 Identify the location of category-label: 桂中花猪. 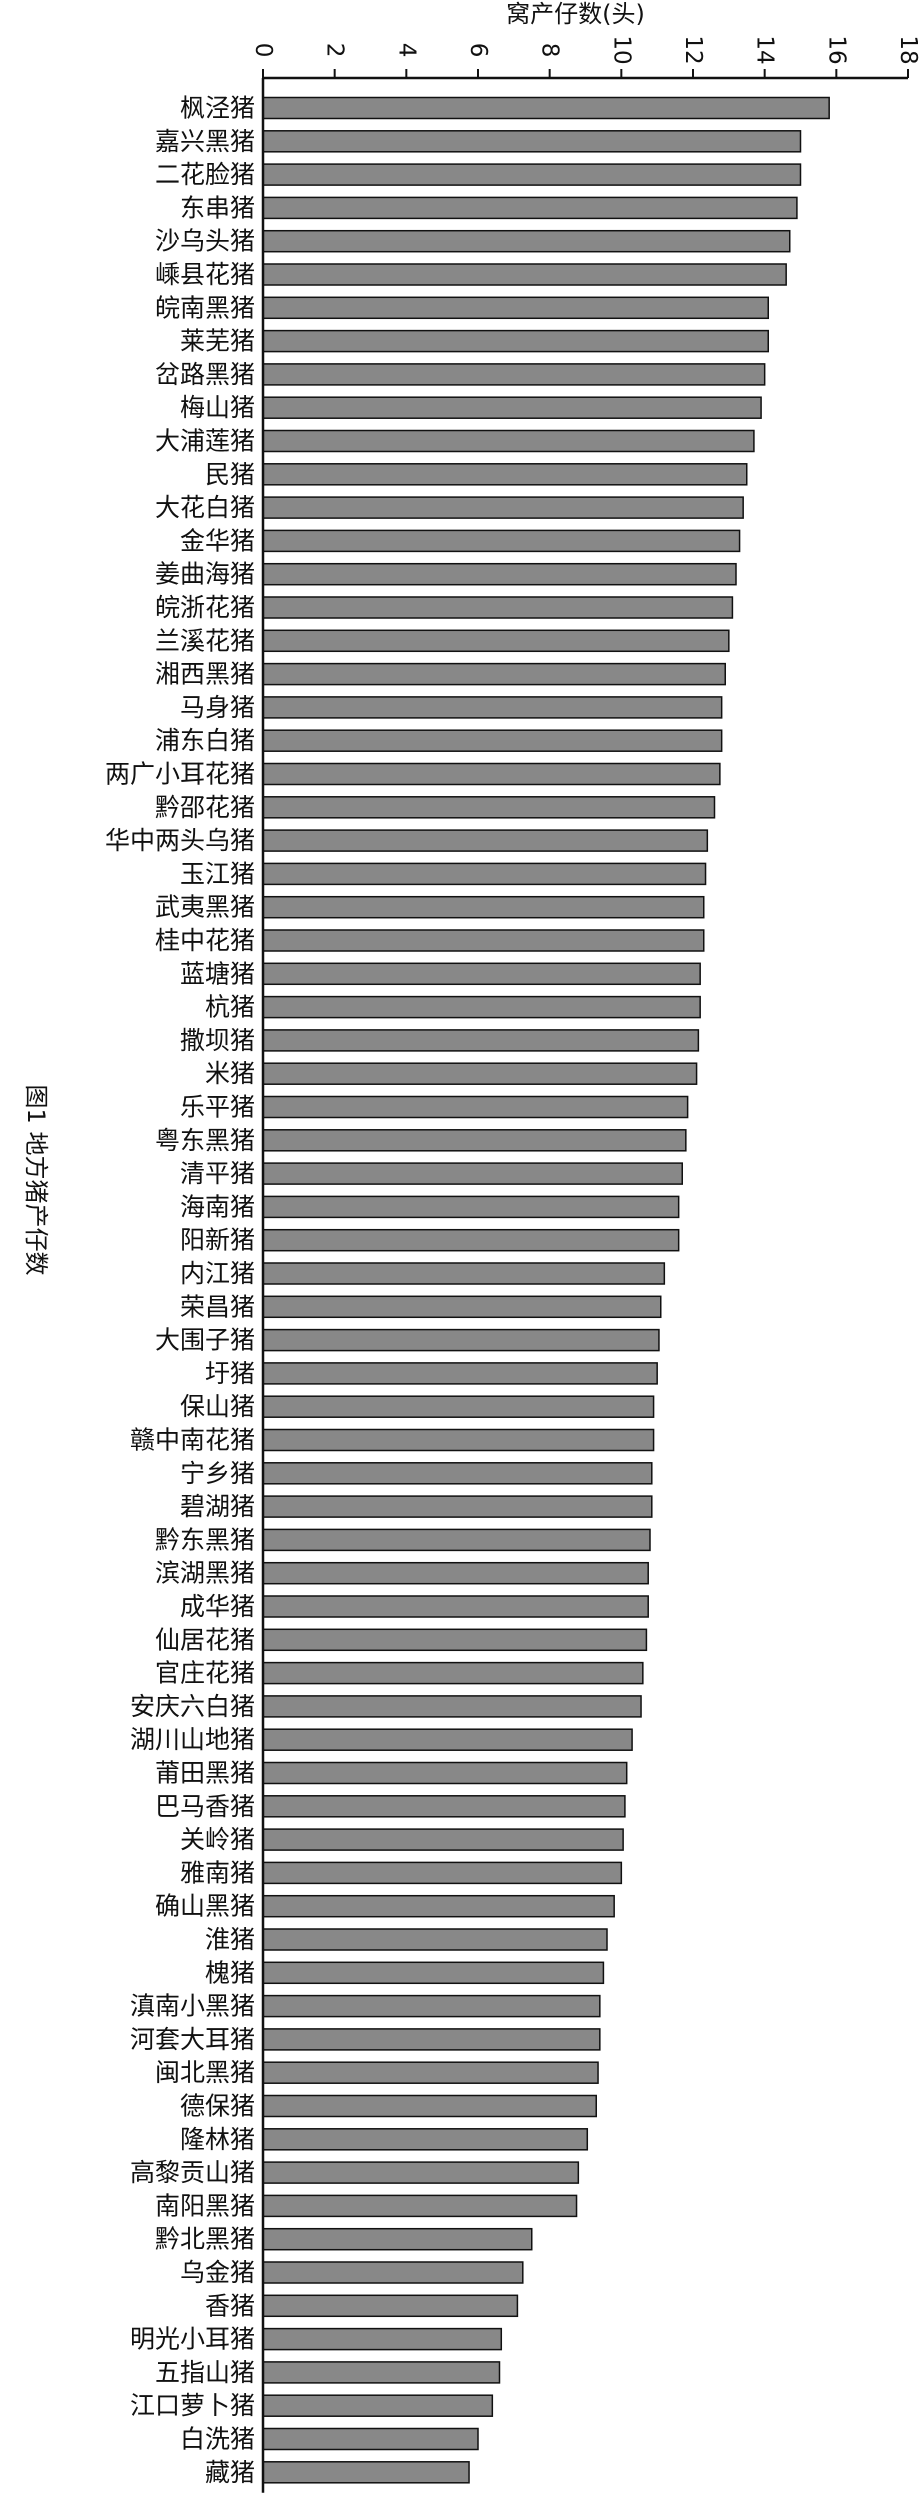
(205, 940).